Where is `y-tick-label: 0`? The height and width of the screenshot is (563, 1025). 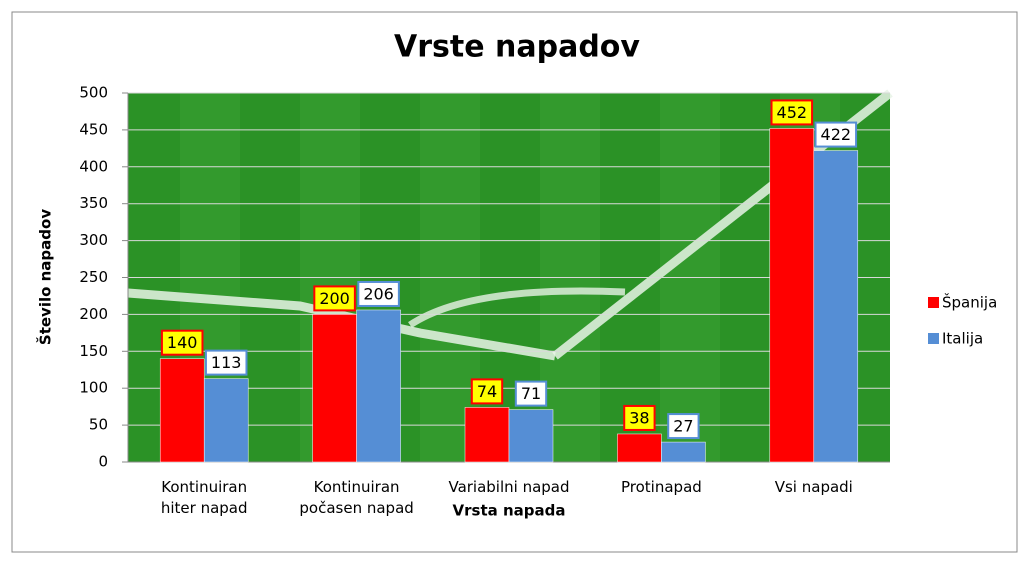
y-tick-label: 0 is located at coordinates (103, 462).